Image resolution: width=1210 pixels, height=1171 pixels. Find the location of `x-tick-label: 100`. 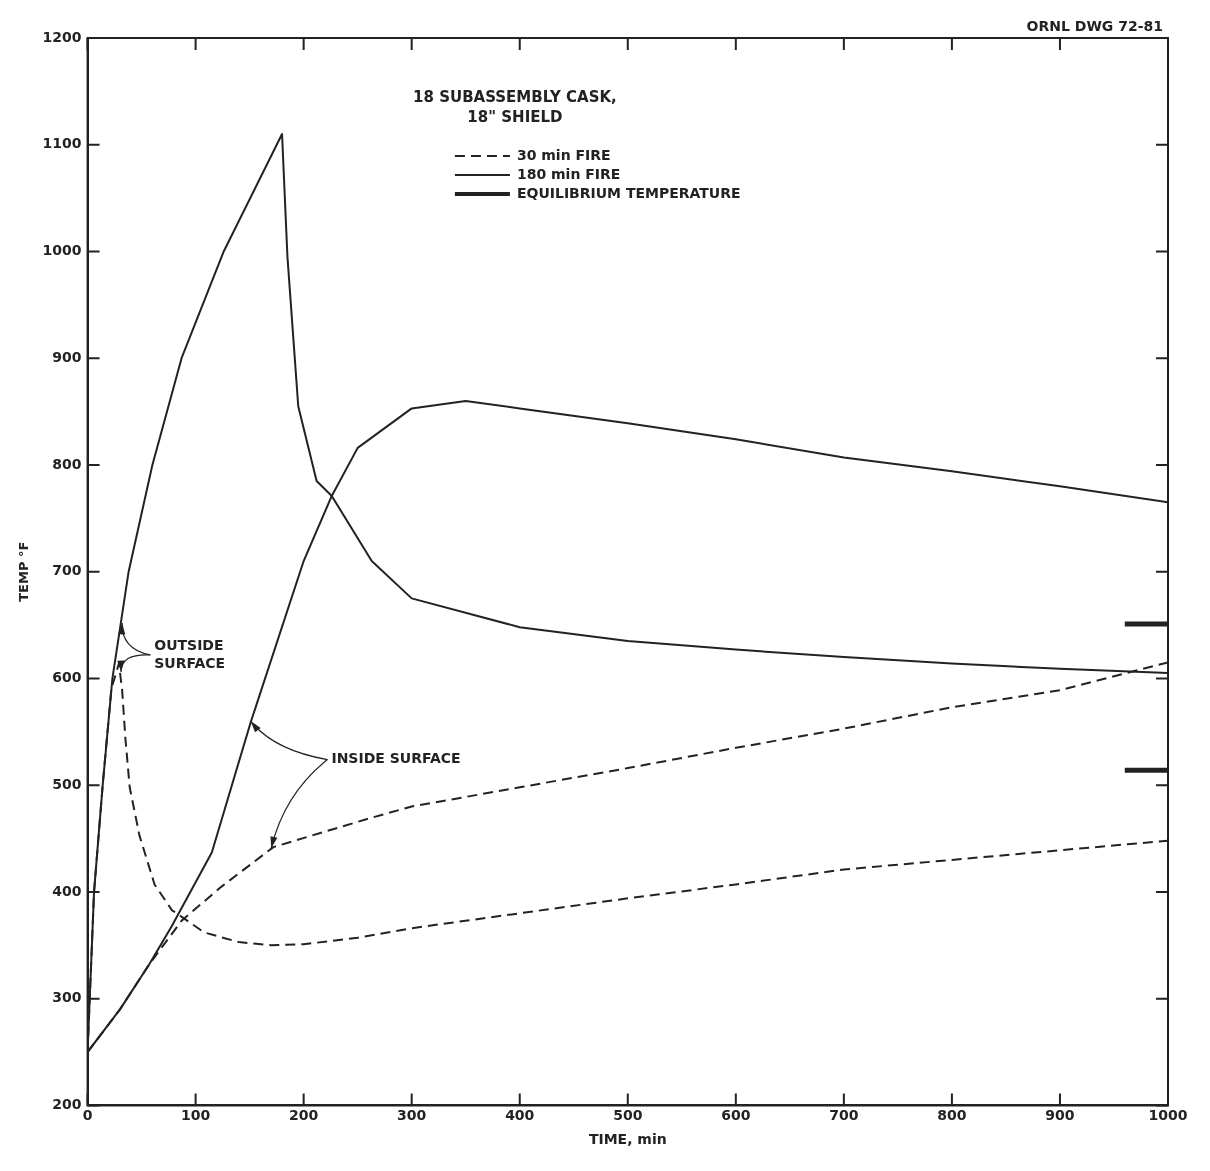

x-tick-label: 100 is located at coordinates (195, 1115).